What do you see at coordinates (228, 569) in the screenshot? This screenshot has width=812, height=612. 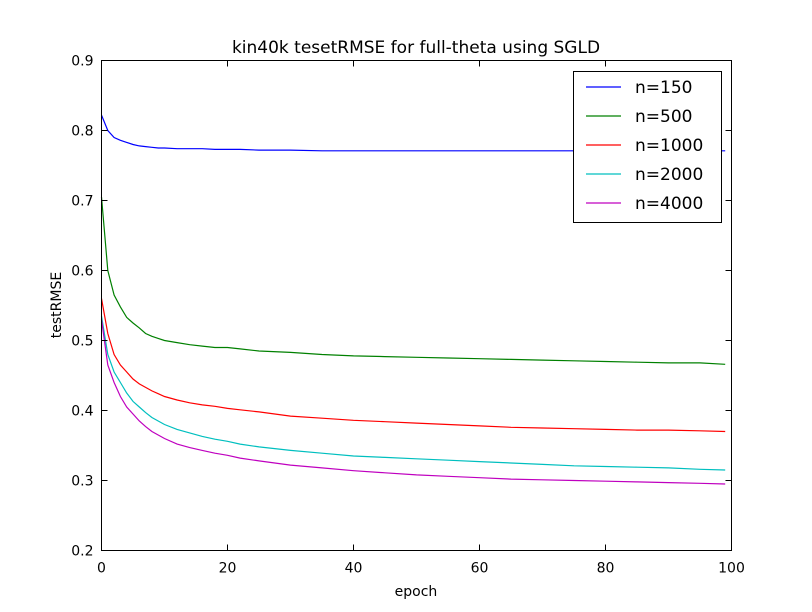 I see `x-tick-label: 20` at bounding box center [228, 569].